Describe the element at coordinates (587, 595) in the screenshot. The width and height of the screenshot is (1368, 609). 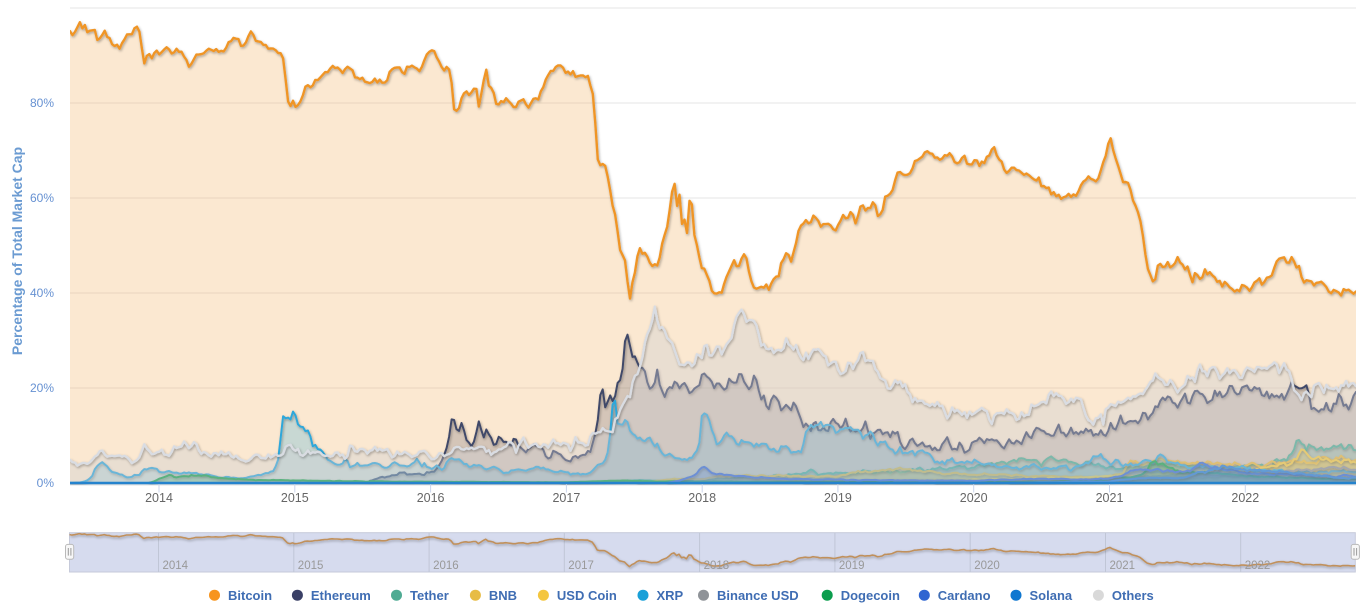
I see `svg-text: USD Coin` at that location.